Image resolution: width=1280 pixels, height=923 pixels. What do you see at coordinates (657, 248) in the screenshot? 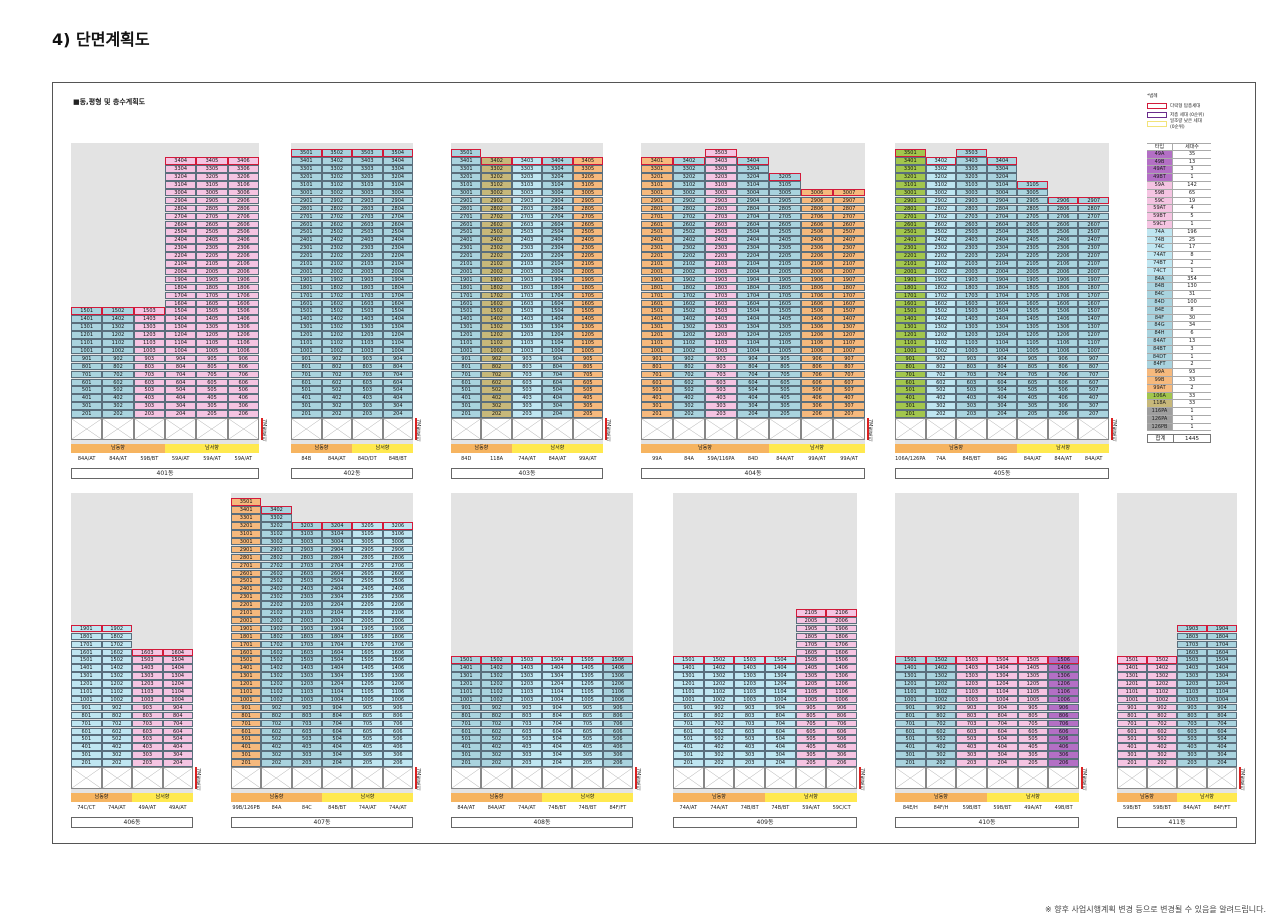
I see `unit-cell: 2301` at bounding box center [657, 248].